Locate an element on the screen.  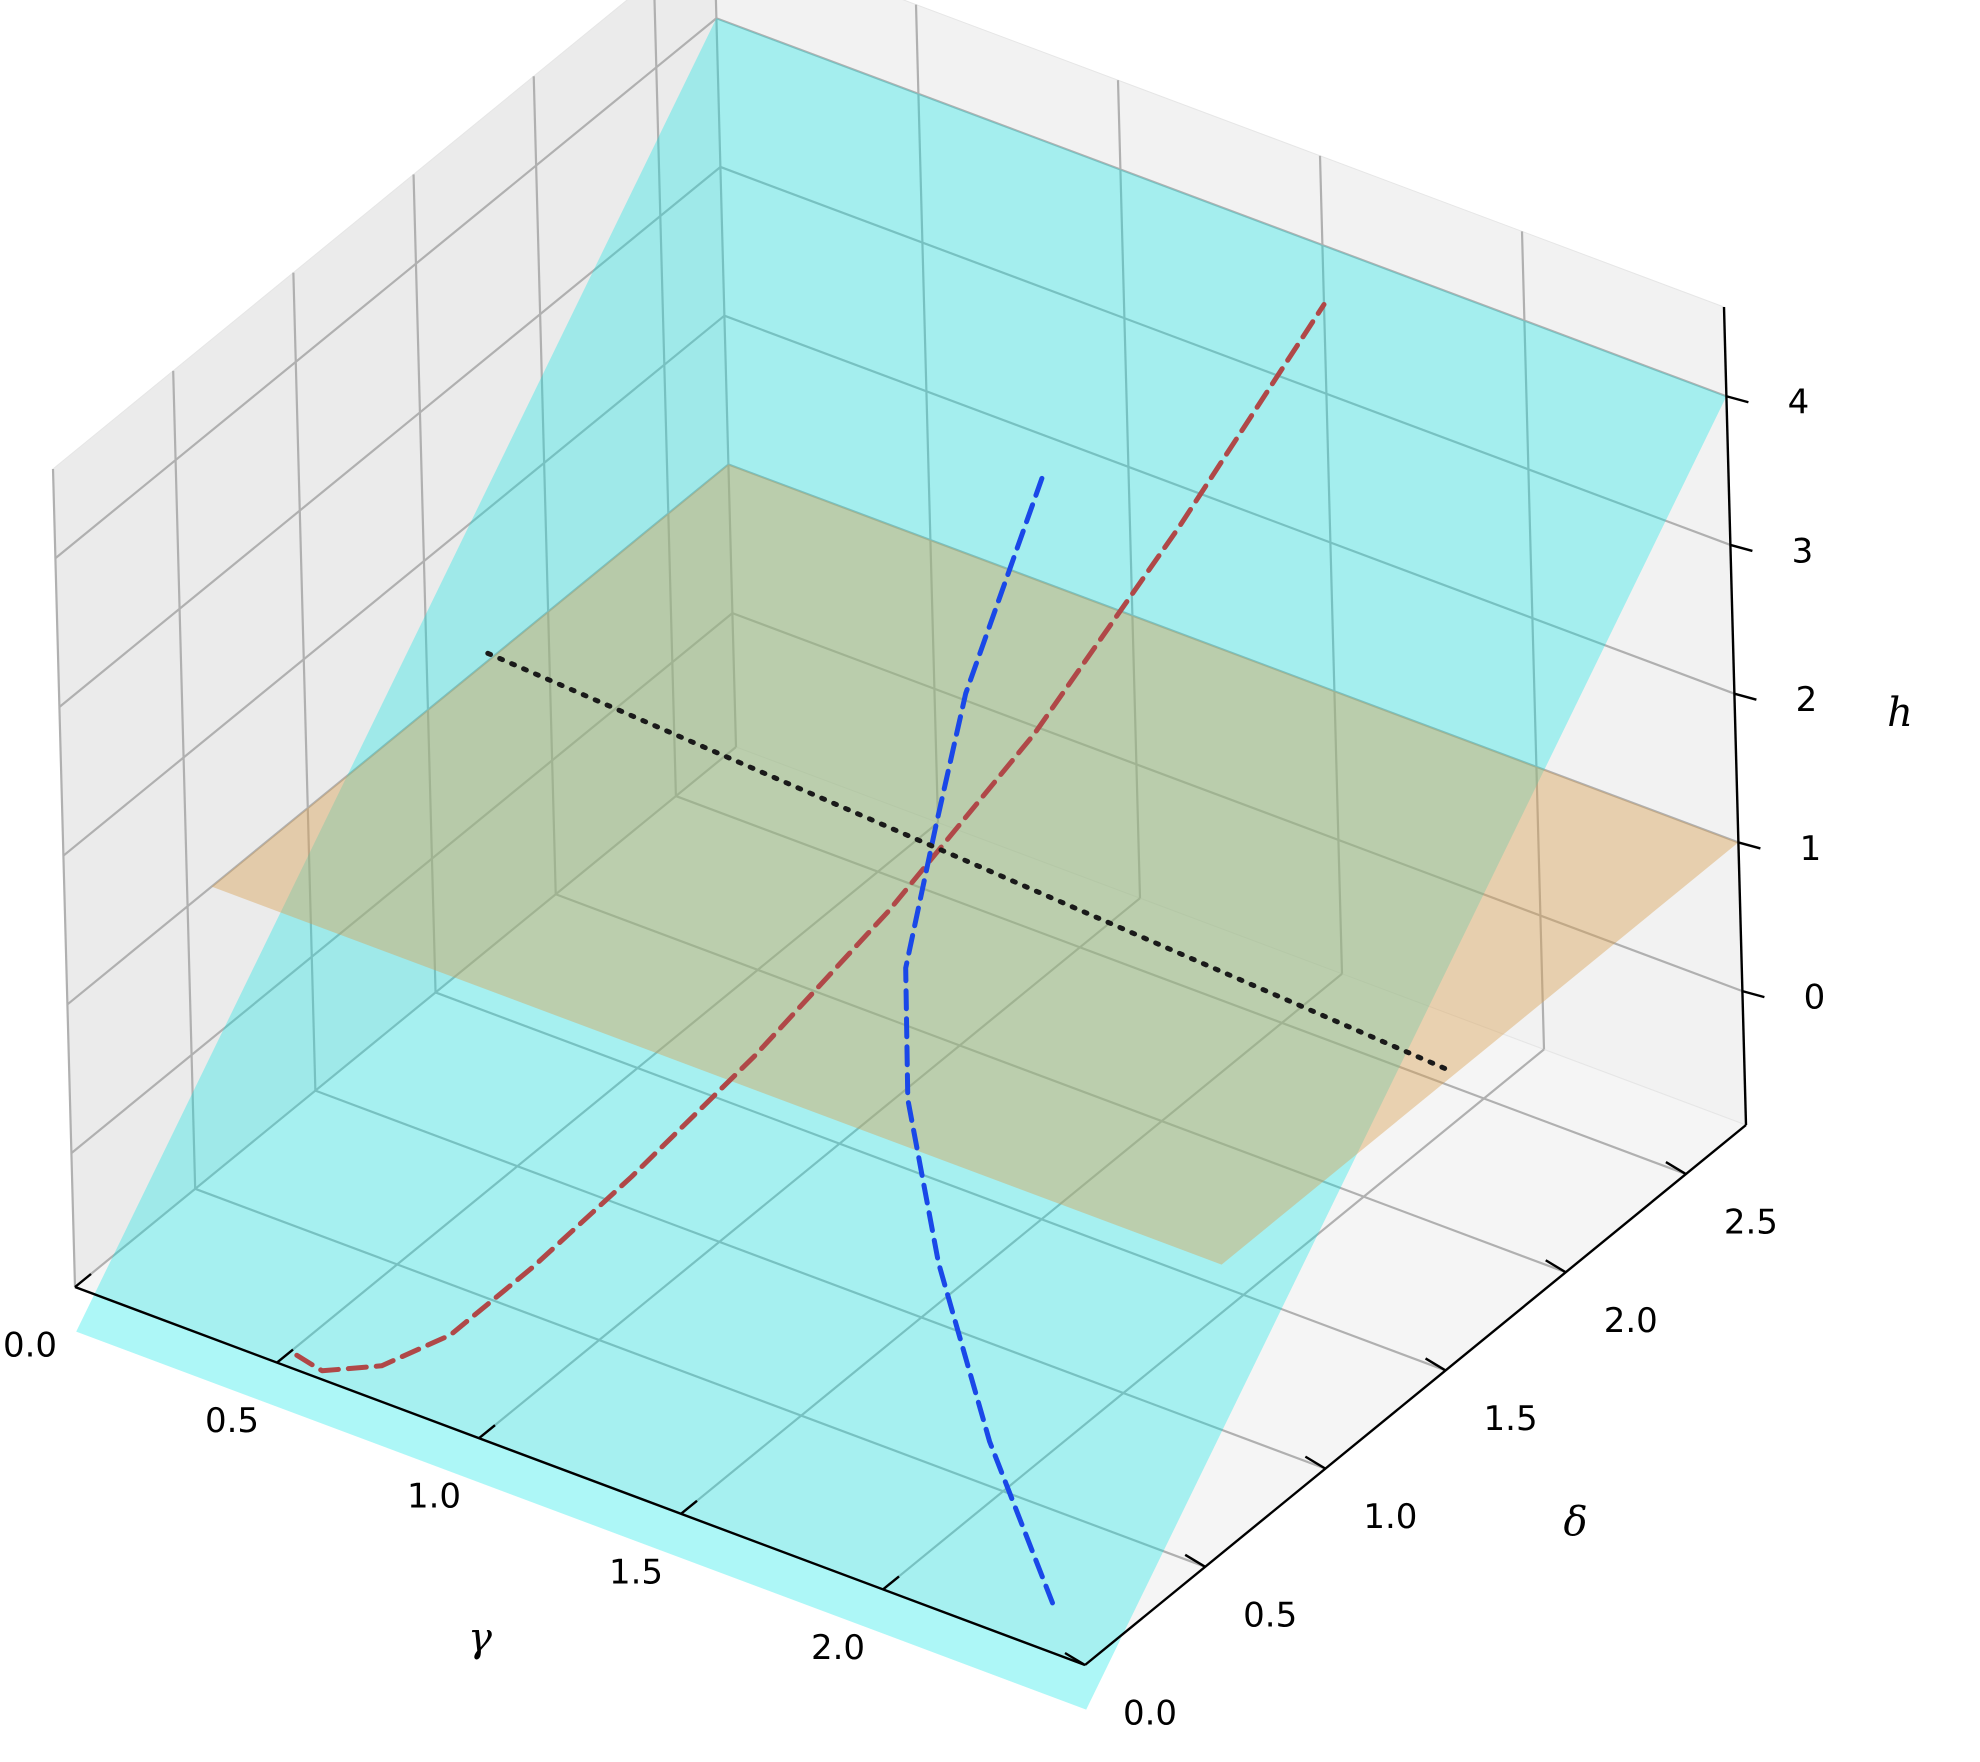
gamma-tick-label: 1.5 is located at coordinates (636, 1572).